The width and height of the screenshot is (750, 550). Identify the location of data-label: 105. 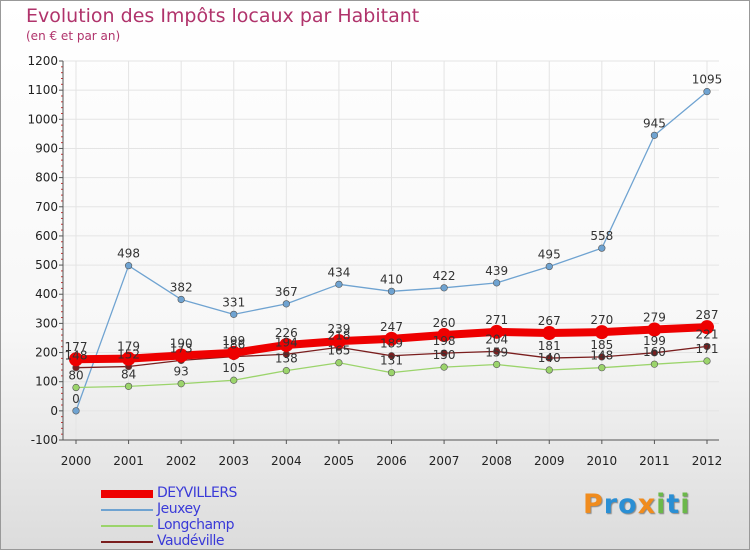
(233, 368).